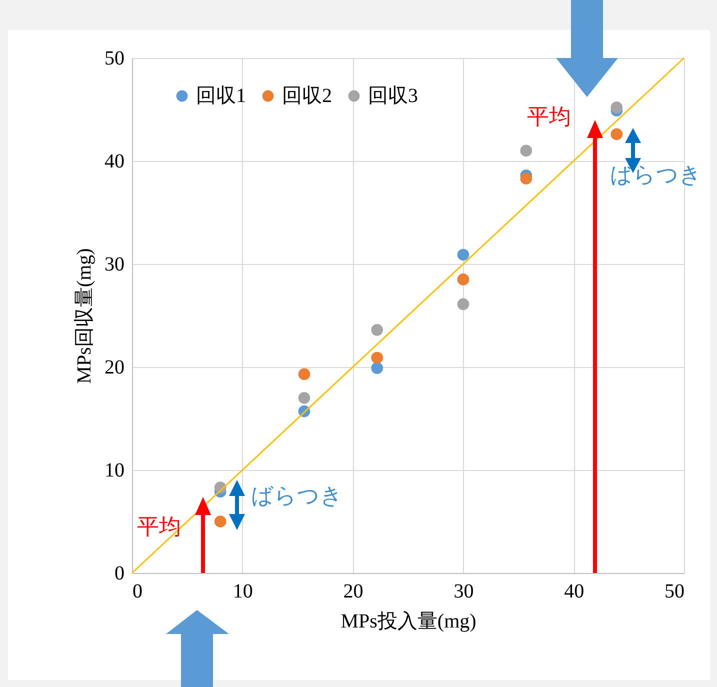 The image size is (717, 687). Describe the element at coordinates (114, 367) in the screenshot. I see `y-tick-label: 20` at that location.